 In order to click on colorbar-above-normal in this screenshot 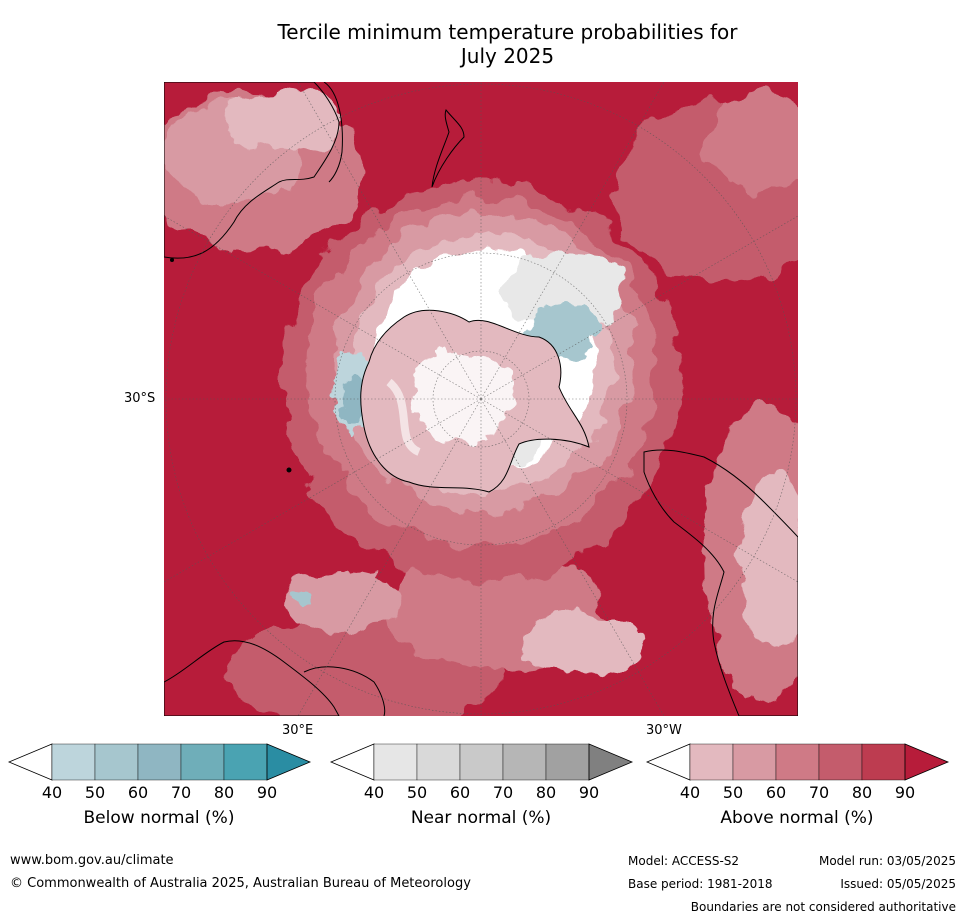, I will do `click(797, 762)`.